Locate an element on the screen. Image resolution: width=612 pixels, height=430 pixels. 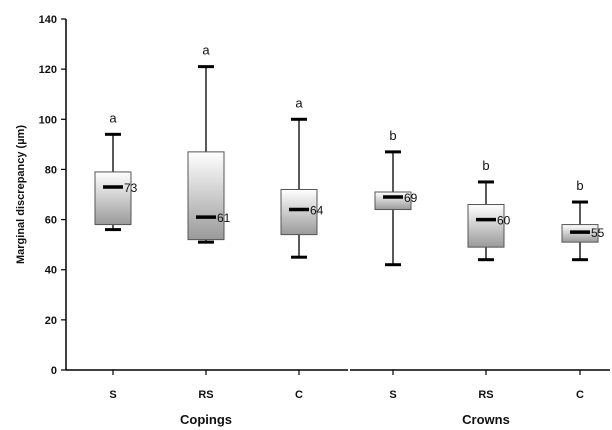
y-tick-label: 120 is located at coordinates (48, 70).